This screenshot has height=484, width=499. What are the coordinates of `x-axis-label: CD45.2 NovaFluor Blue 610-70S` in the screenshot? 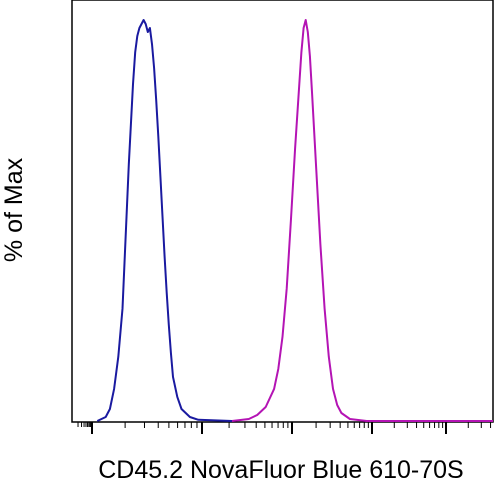 It's located at (280, 470).